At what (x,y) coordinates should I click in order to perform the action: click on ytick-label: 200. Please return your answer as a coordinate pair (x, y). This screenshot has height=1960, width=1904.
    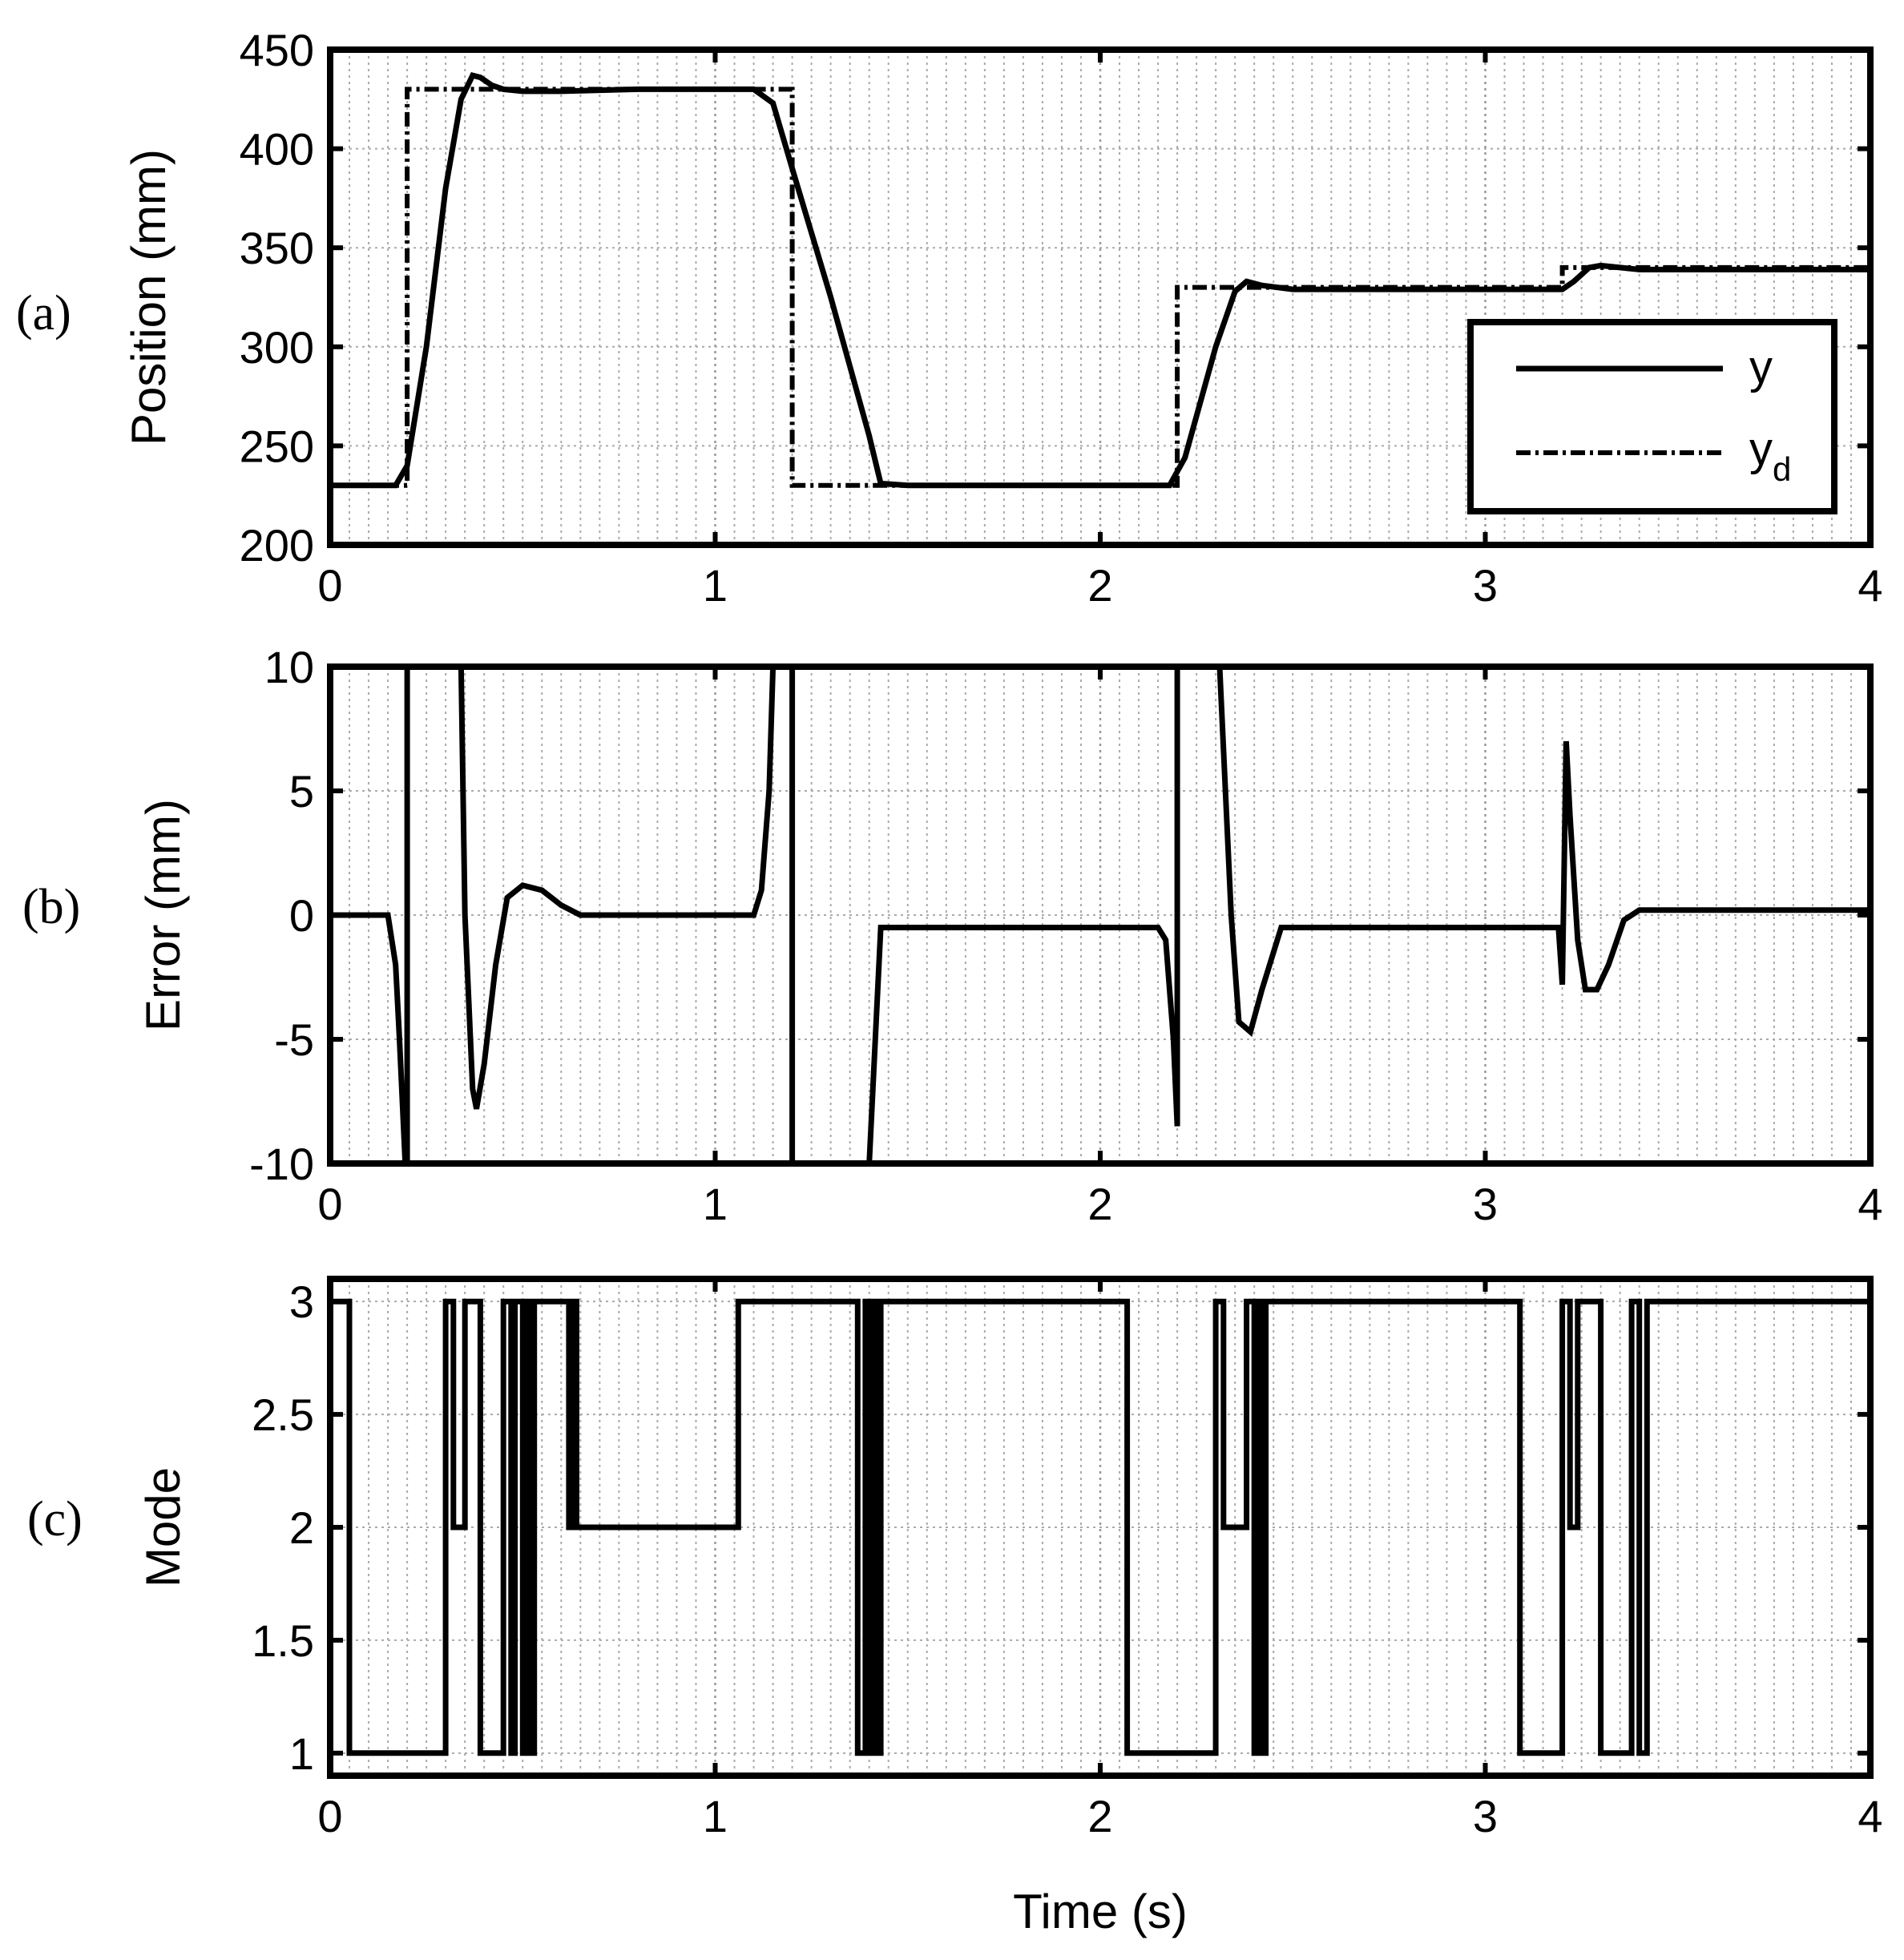
    Looking at the image, I should click on (277, 545).